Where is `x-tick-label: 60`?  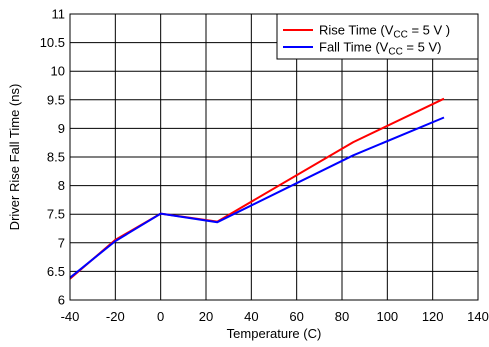
x-tick-label: 60 is located at coordinates (296, 316).